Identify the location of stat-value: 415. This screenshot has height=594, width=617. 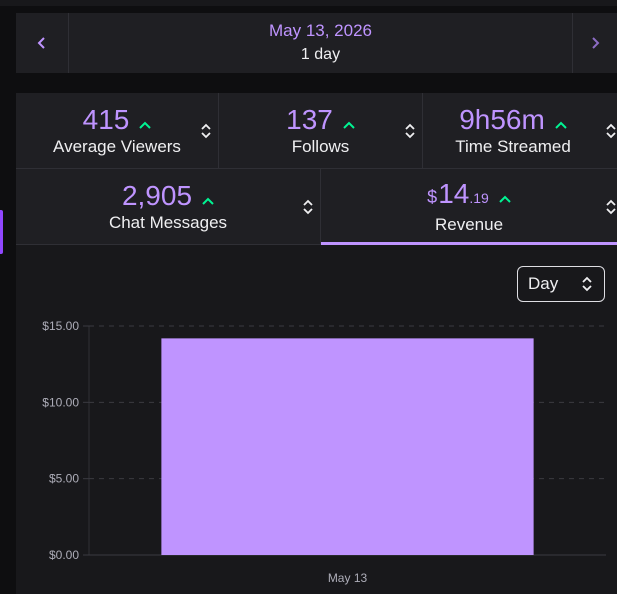
(117, 119).